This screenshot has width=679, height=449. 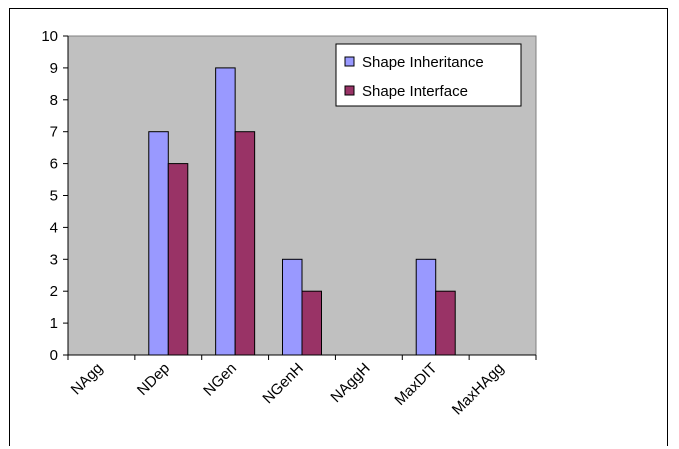 I want to click on y-tick-label: 2, so click(x=54, y=291).